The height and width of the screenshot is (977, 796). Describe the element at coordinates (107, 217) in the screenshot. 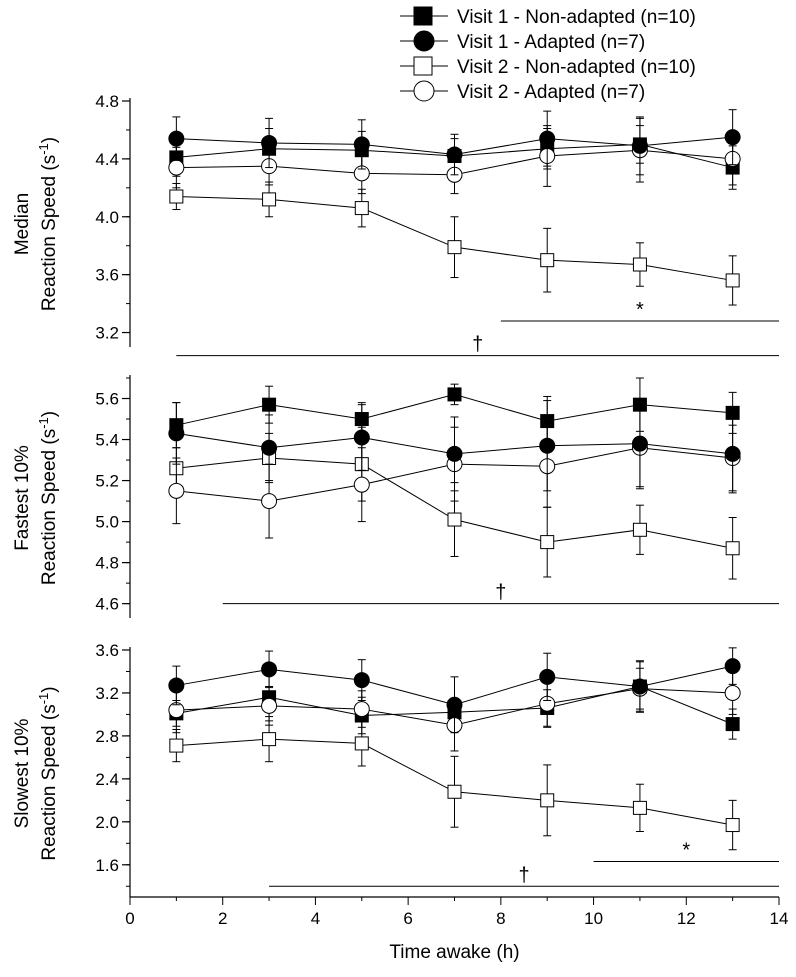

I see `y-tick-label: 4.0` at that location.